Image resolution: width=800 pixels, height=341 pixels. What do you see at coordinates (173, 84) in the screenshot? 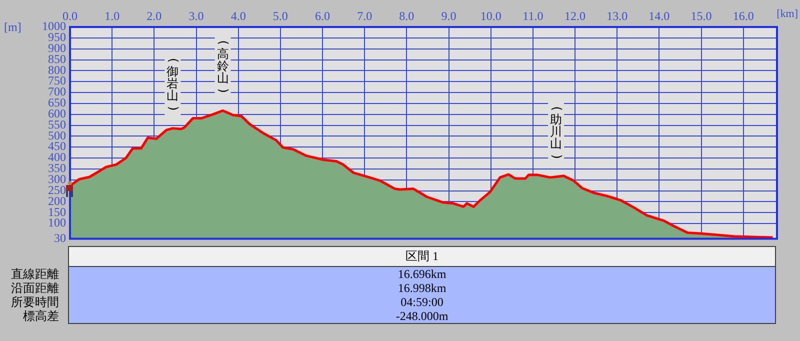
I see `annotation: (御岩山)` at bounding box center [173, 84].